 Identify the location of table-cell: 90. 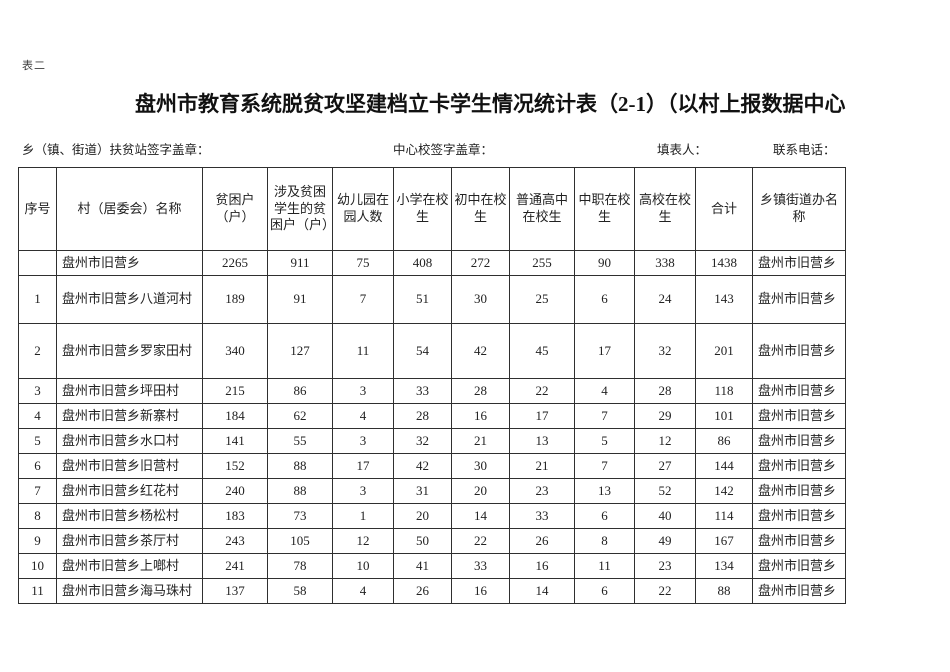
(604, 263).